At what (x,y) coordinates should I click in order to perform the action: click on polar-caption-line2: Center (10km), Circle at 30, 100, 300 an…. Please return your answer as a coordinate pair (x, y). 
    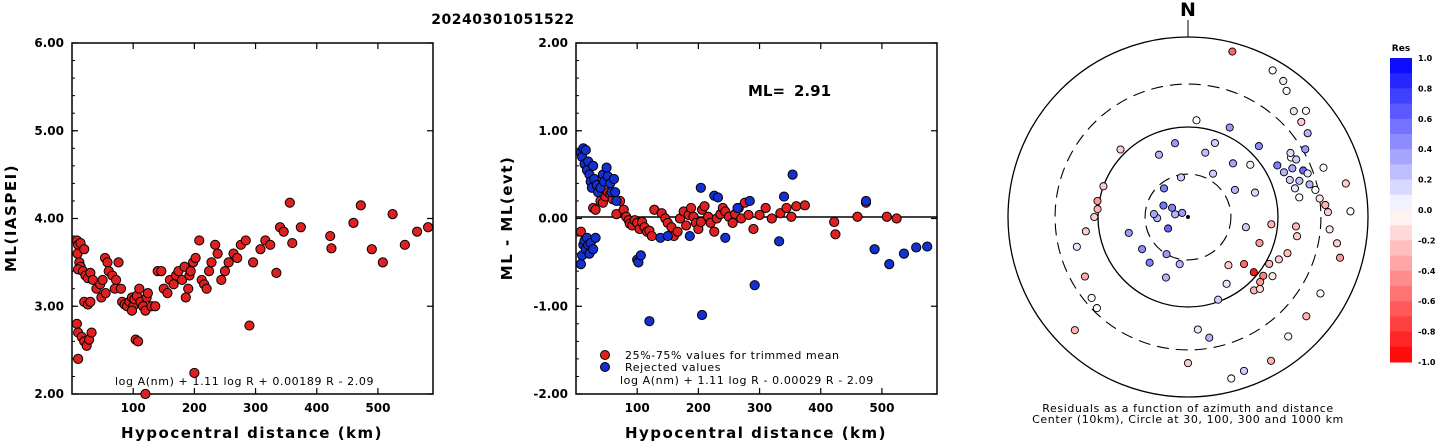
    Looking at the image, I should click on (1188, 419).